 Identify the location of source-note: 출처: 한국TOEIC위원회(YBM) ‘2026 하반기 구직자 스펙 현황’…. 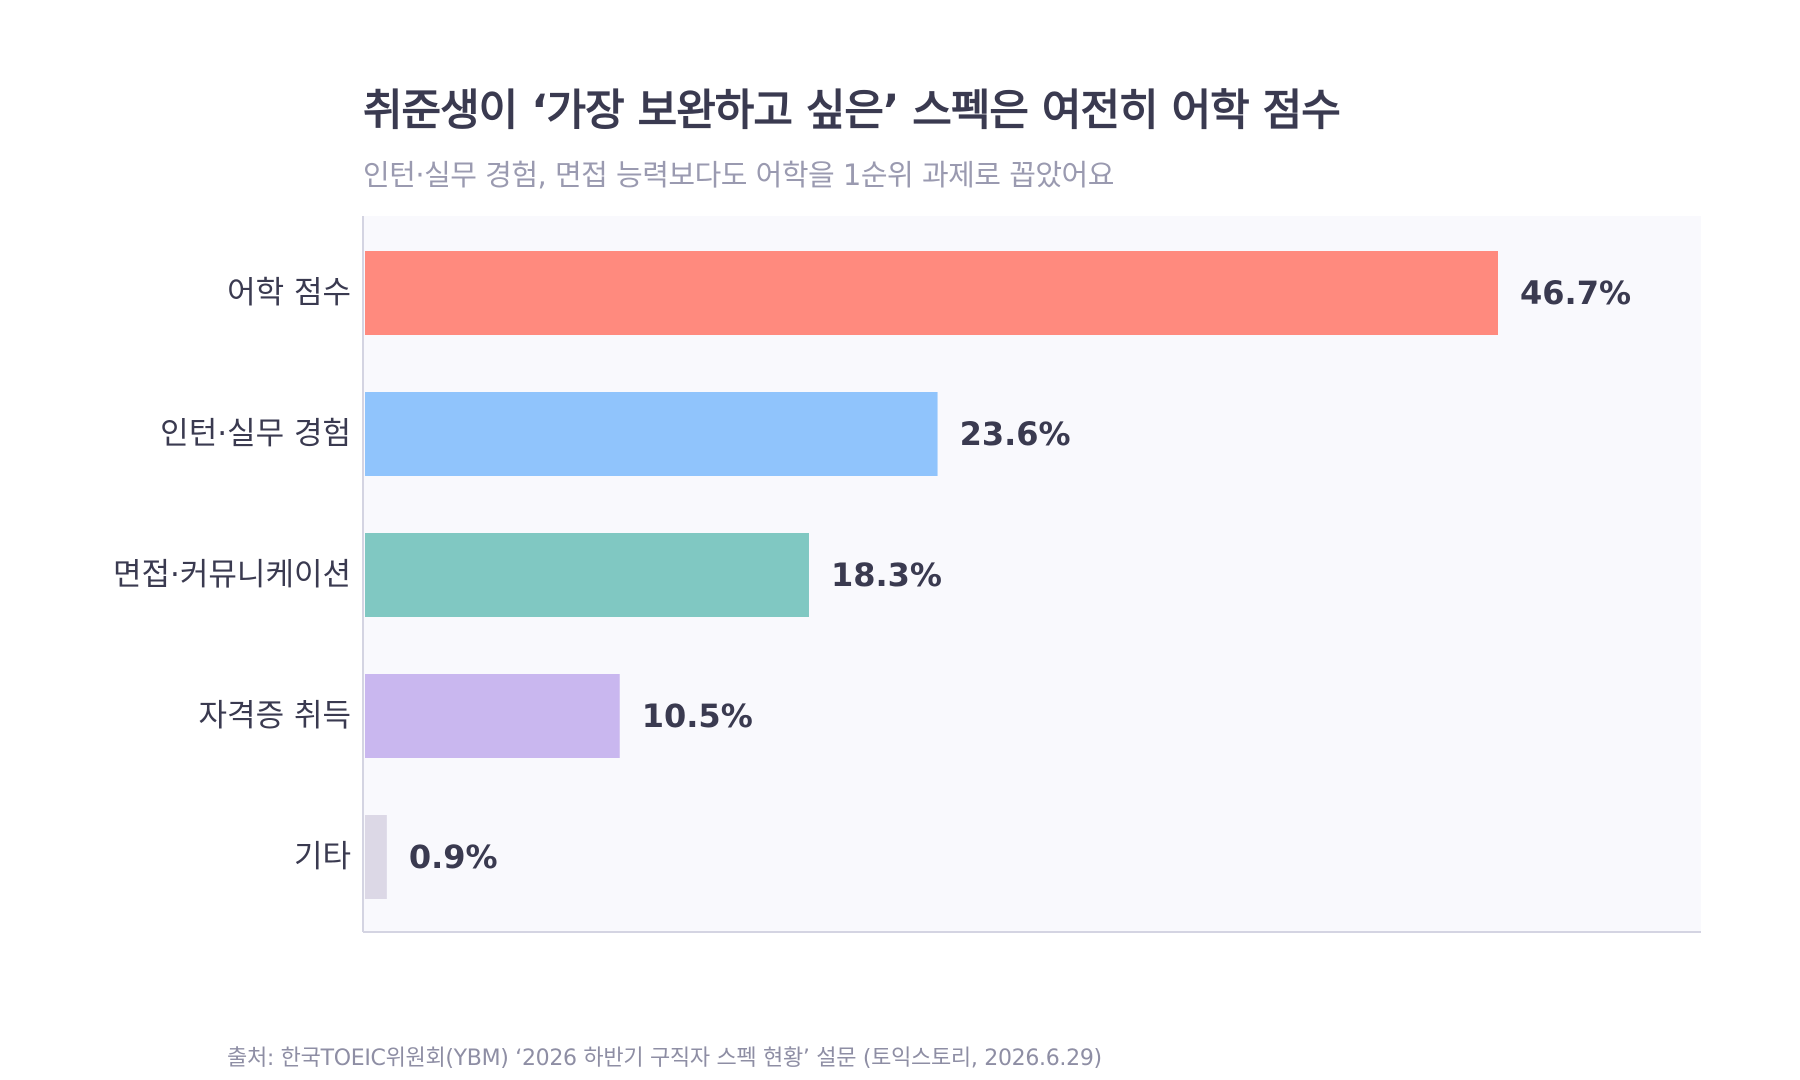
(664, 1058).